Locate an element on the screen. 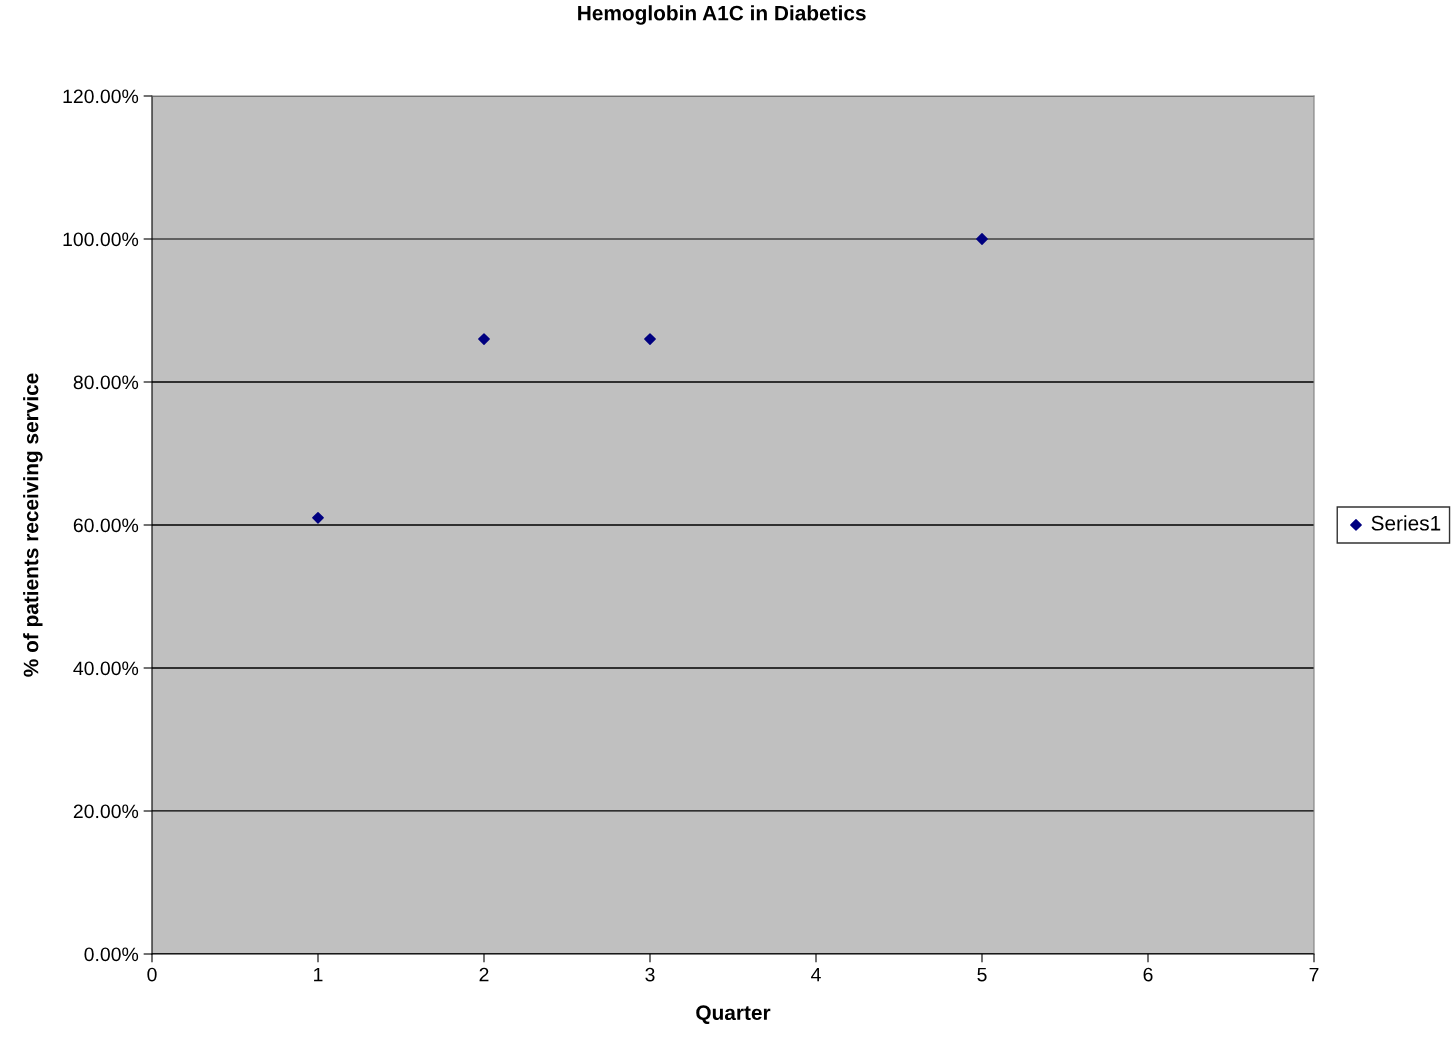  y-tick-label: 0.00% is located at coordinates (111, 954).